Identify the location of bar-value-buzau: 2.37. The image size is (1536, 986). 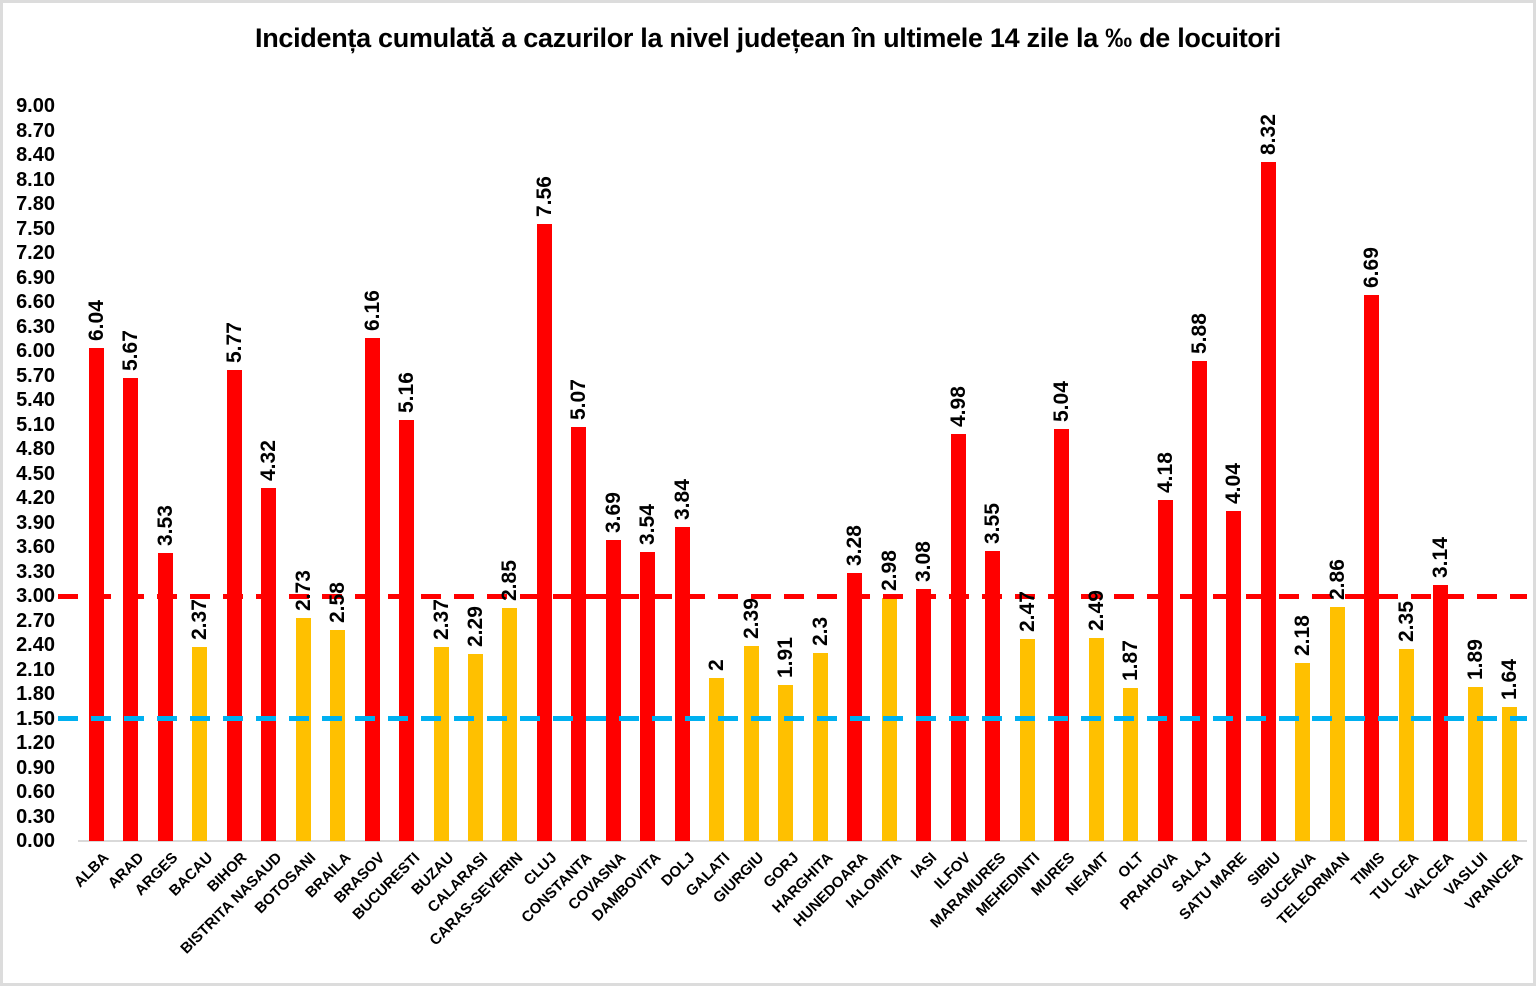
(441, 620).